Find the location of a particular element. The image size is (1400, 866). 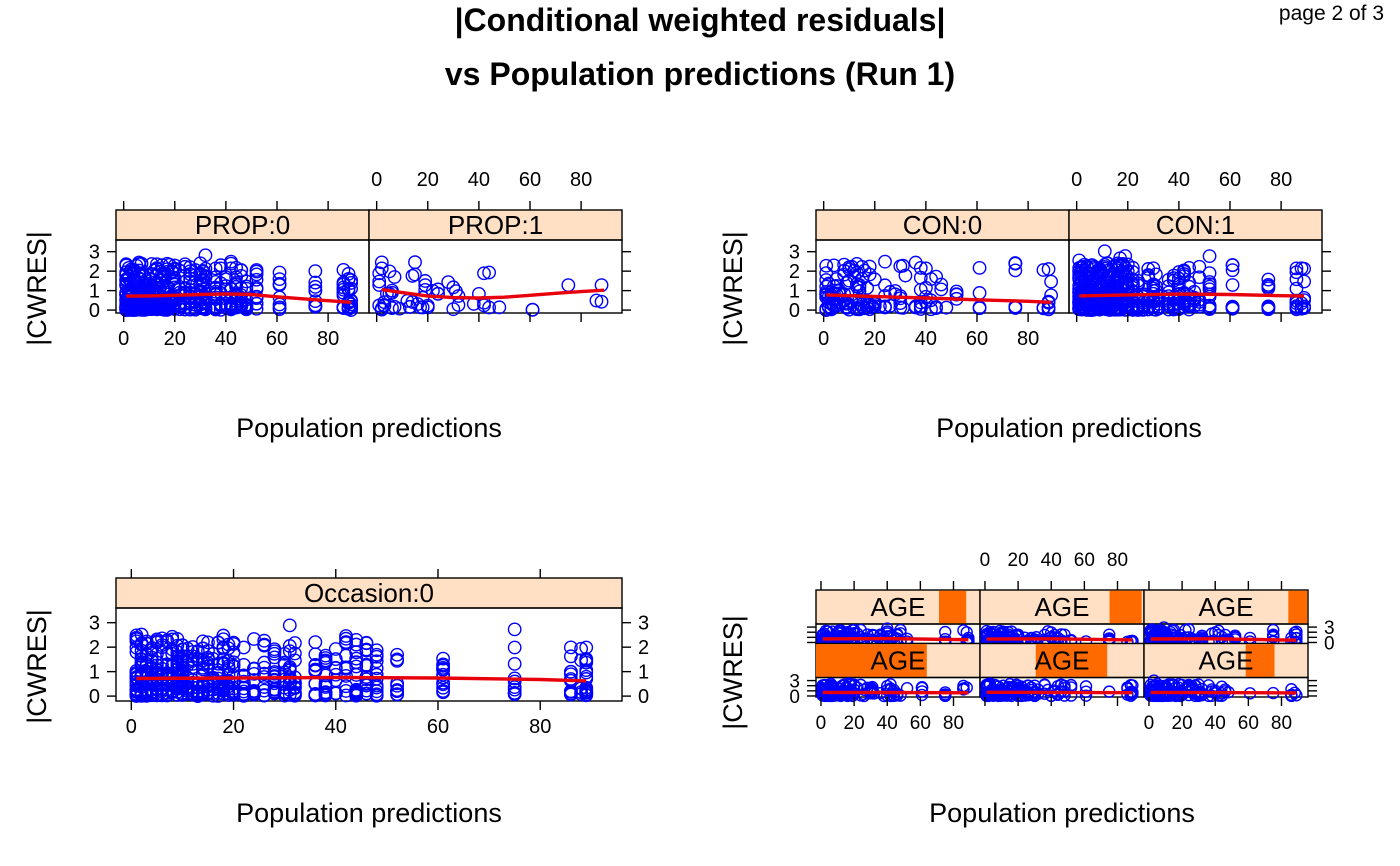

panel-border is located at coordinates (369, 654).